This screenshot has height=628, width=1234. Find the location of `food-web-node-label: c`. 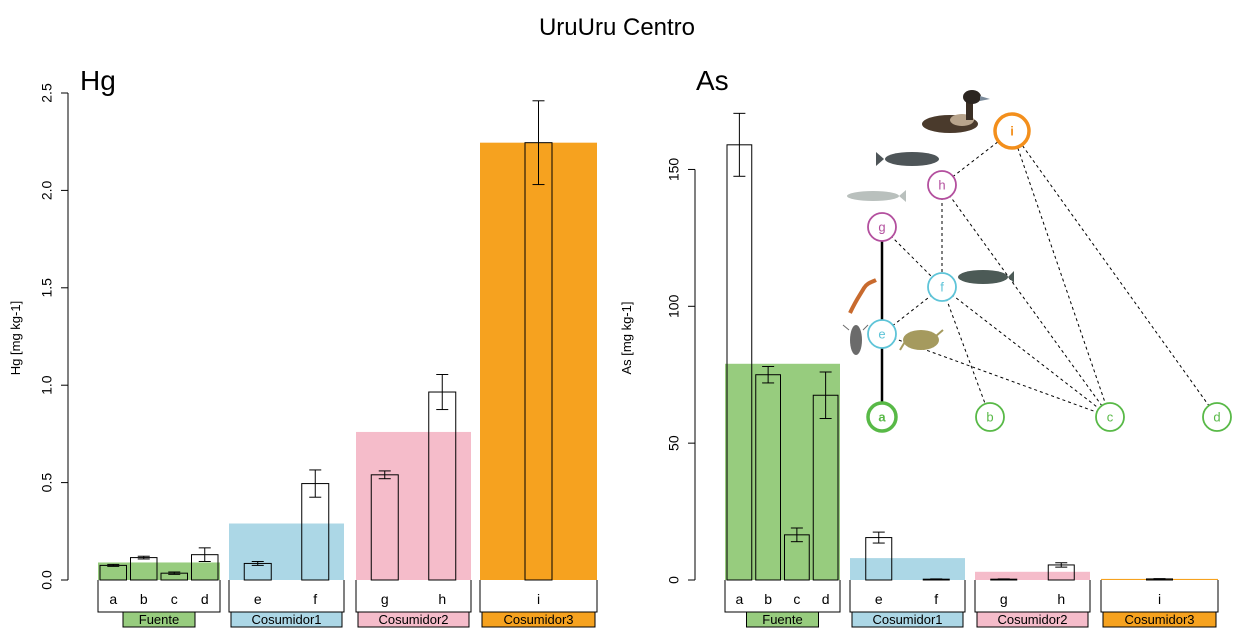

food-web-node-label: c is located at coordinates (1110, 417).